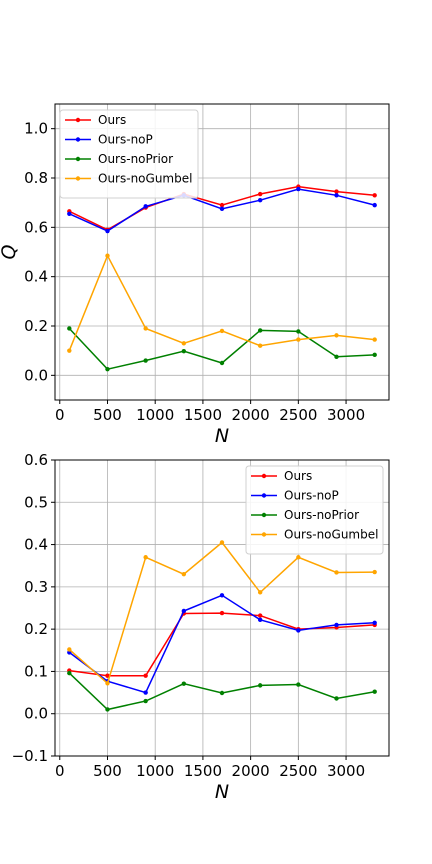 The height and width of the screenshot is (864, 432). I want to click on x-tick-label: 500, so click(107, 415).